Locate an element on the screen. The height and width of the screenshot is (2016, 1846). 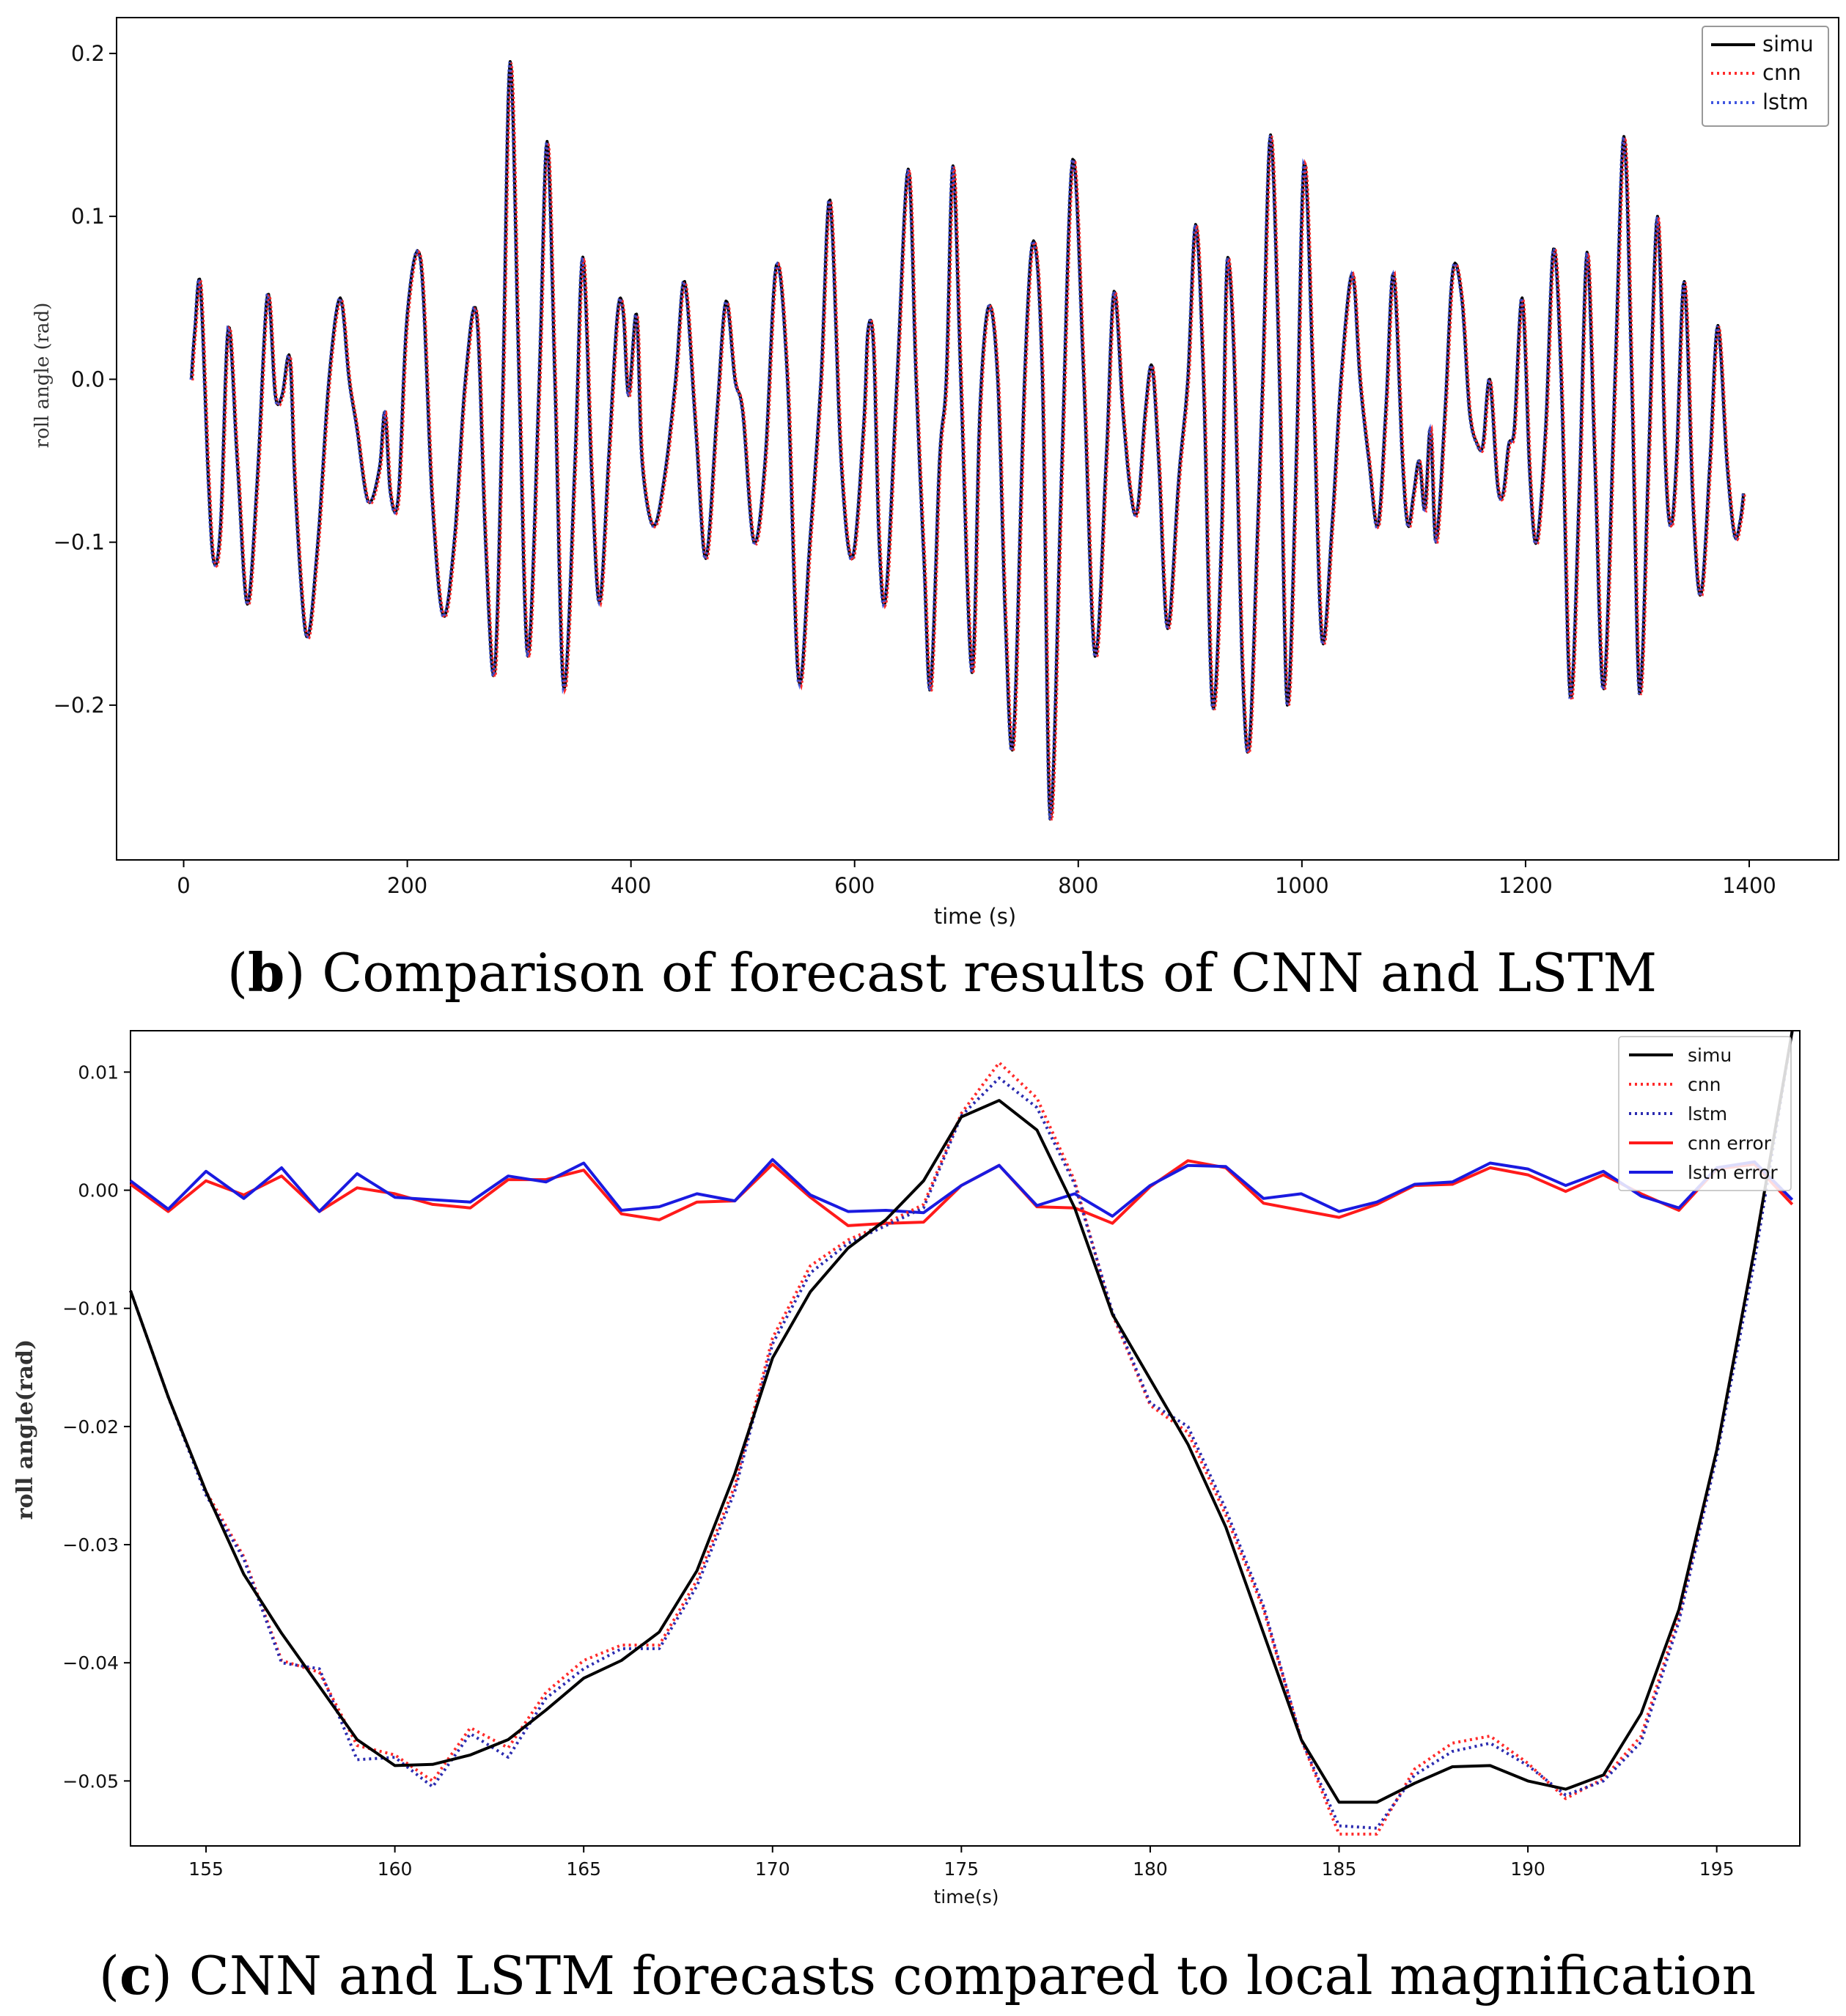
panel-c-y-axis-label: roll angle(rad) is located at coordinates (25, 1430).